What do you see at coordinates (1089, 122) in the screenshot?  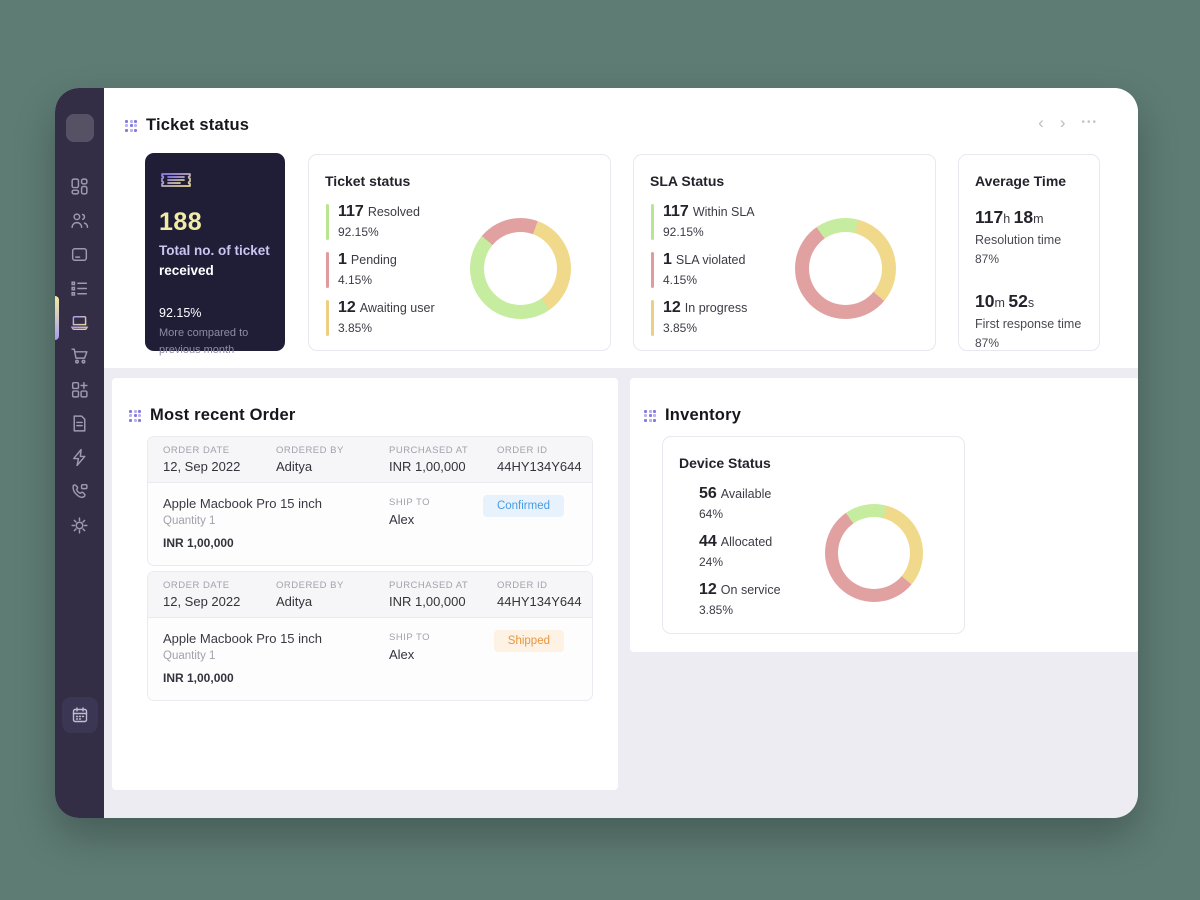 I see `more-options-icon: •••` at bounding box center [1089, 122].